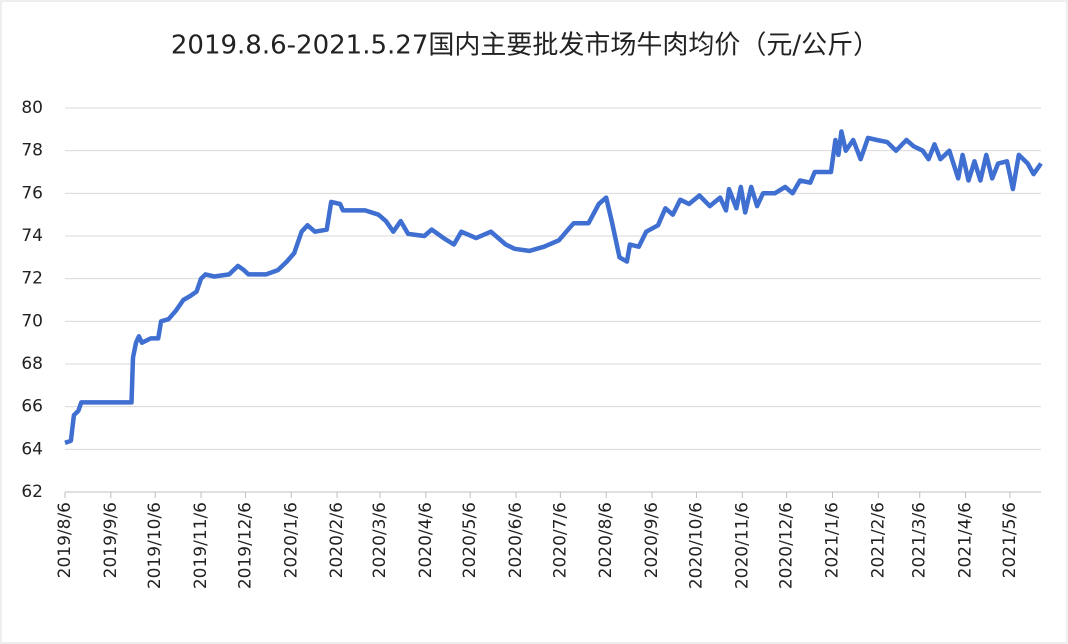 This screenshot has height=644, width=1068. Describe the element at coordinates (65, 540) in the screenshot. I see `x-tick-label: 2019/8/6` at that location.